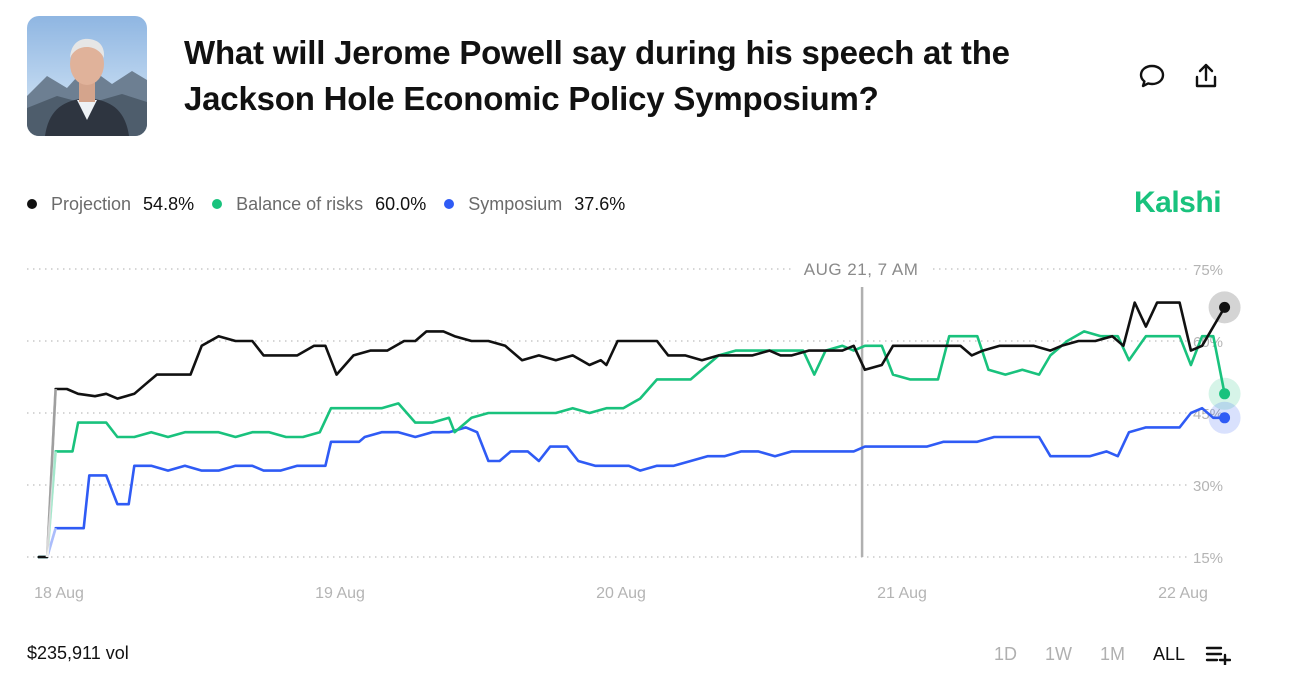  What do you see at coordinates (1178, 202) in the screenshot?
I see `kalshi-logo: Kalshi` at bounding box center [1178, 202].